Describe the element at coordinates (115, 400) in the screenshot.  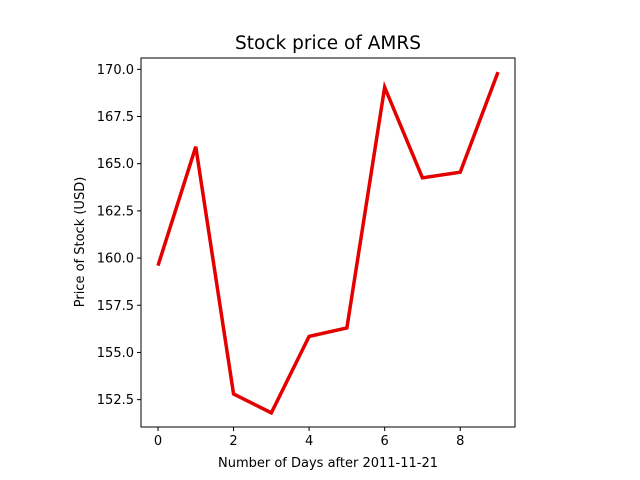
I see `y-tick-label: 152.5` at that location.